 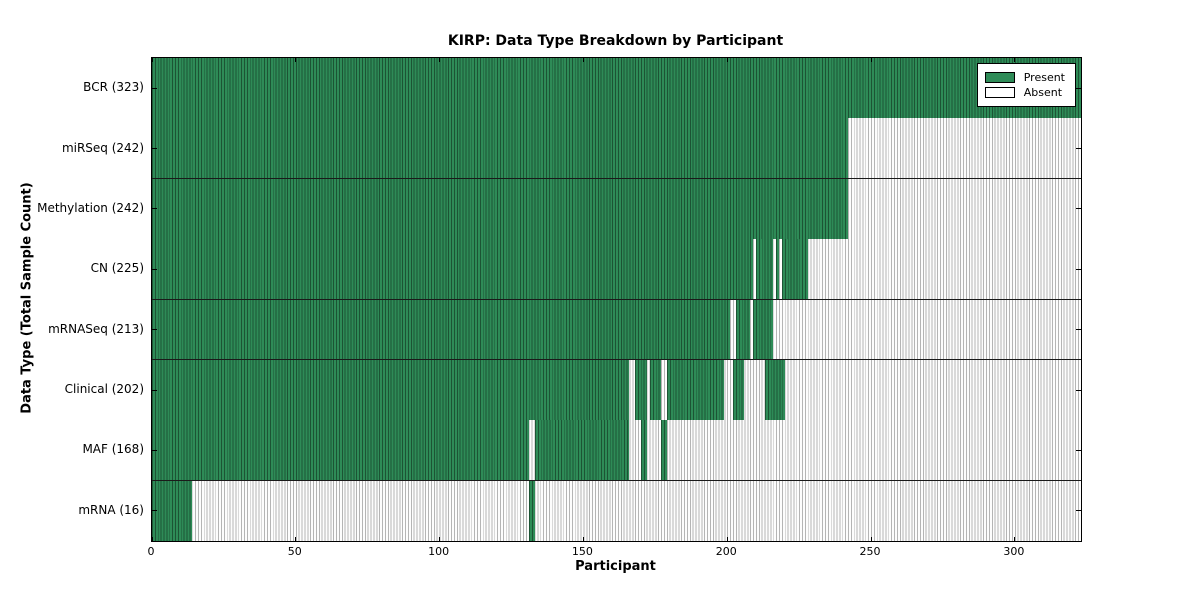 I want to click on legend-swatch-absent, so click(x=999, y=92).